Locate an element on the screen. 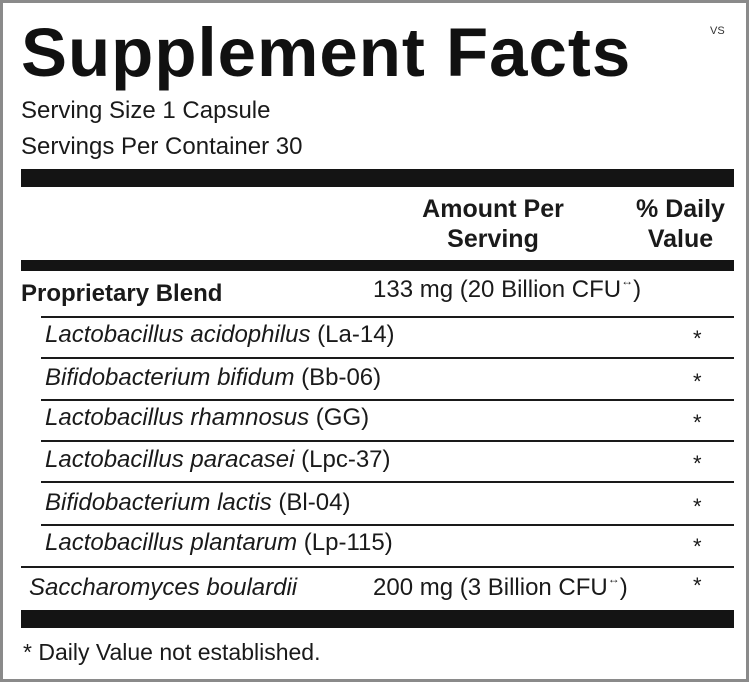  strain-species: Lactobacillus paracasei is located at coordinates (170, 459).